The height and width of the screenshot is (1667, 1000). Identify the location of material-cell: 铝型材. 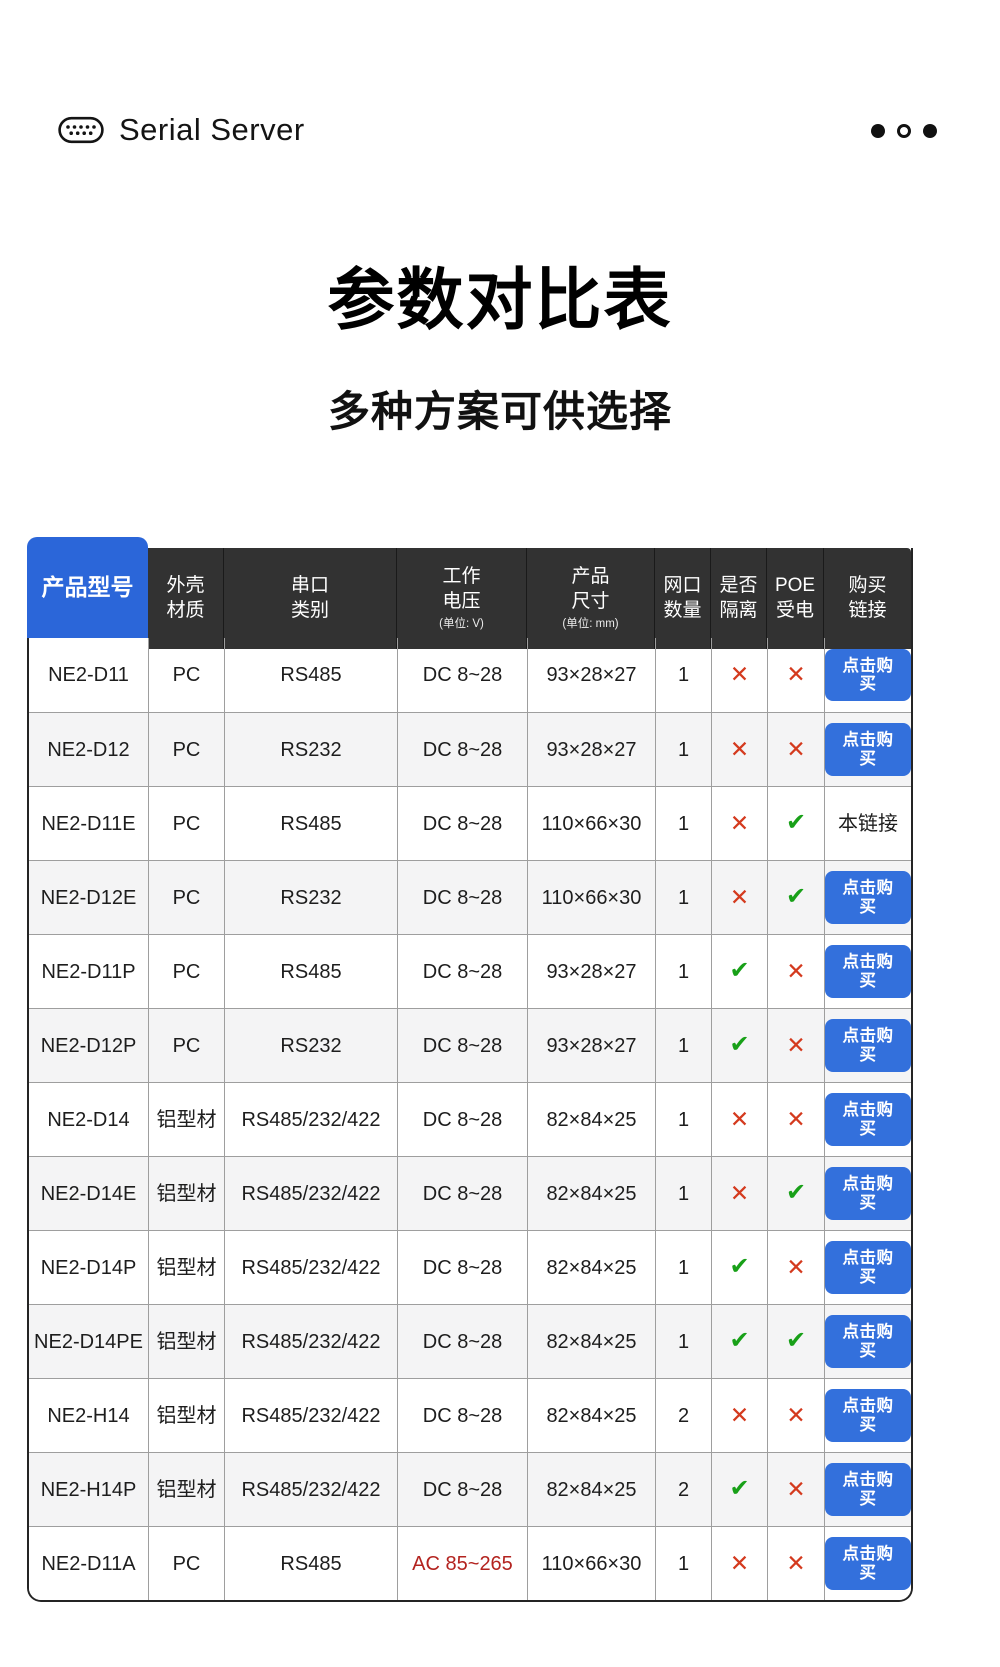
(186, 1415).